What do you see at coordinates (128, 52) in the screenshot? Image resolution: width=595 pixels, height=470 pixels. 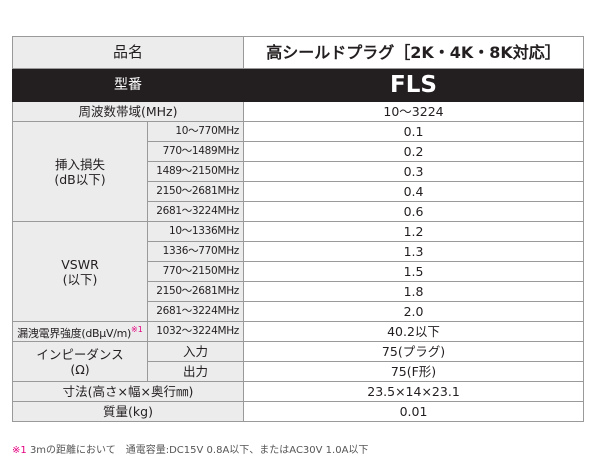 I see `label: 品名` at bounding box center [128, 52].